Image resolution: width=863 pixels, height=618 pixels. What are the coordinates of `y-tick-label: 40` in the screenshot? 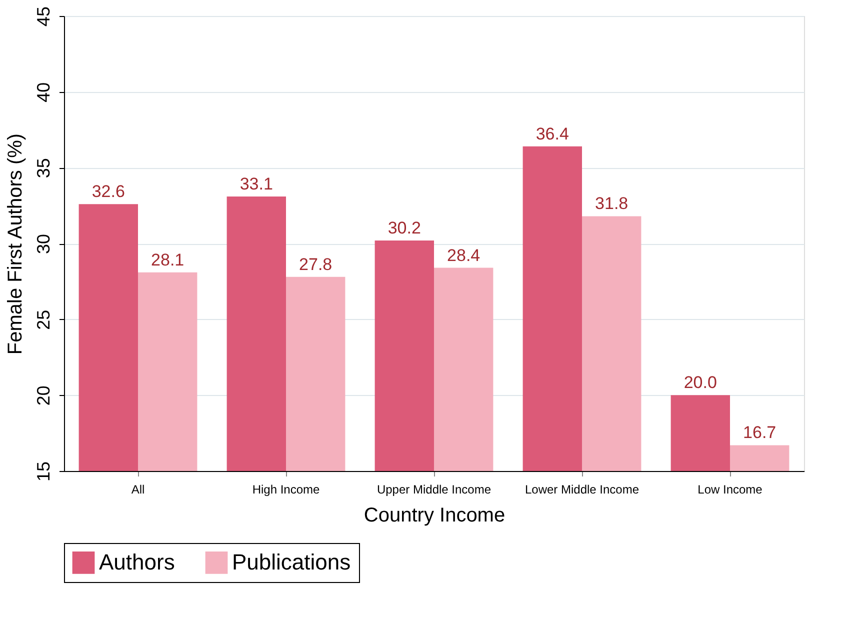 It's located at (44, 92).